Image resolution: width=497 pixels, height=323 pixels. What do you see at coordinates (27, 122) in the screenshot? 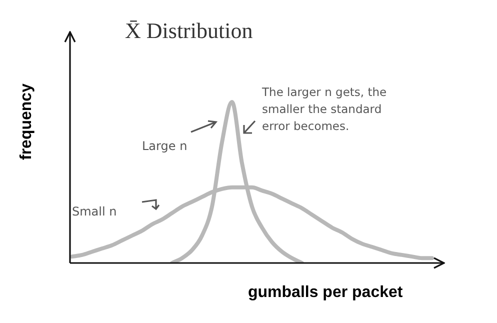
I see `y-axis-title: frequency` at bounding box center [27, 122].